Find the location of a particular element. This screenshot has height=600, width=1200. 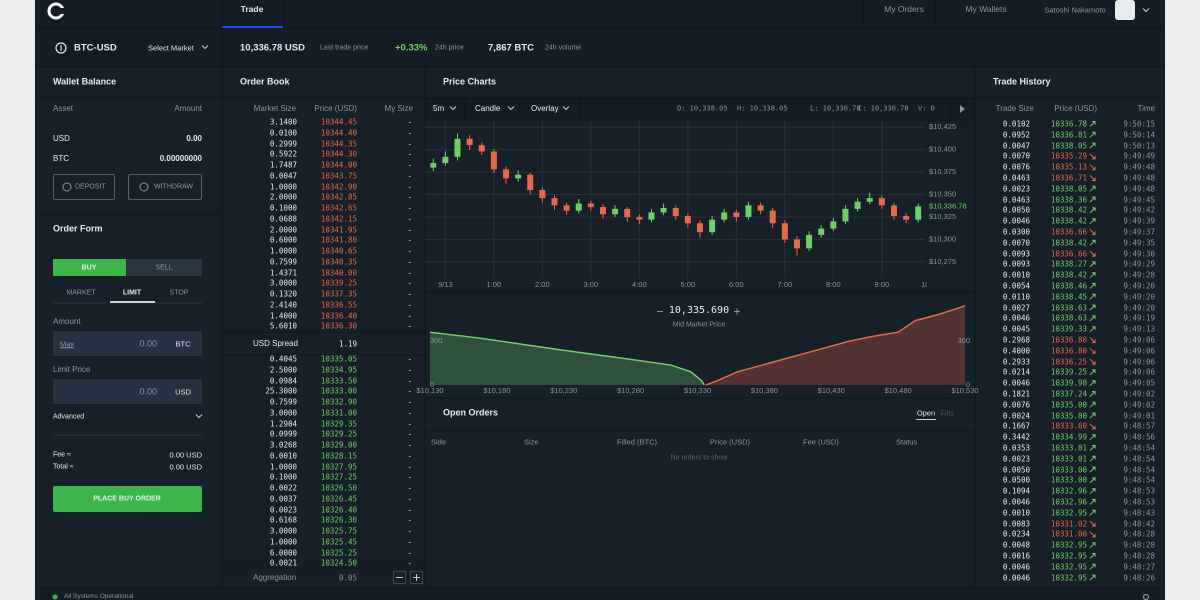

trade-price: 10338.46 is located at coordinates (1068, 286).